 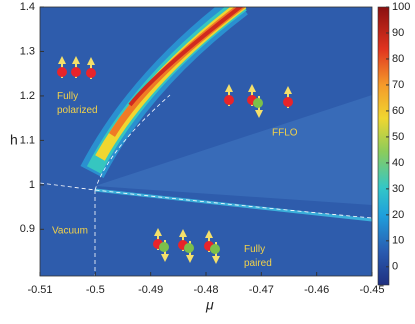 I want to click on x-tick-label: -0.5, so click(x=95, y=290).